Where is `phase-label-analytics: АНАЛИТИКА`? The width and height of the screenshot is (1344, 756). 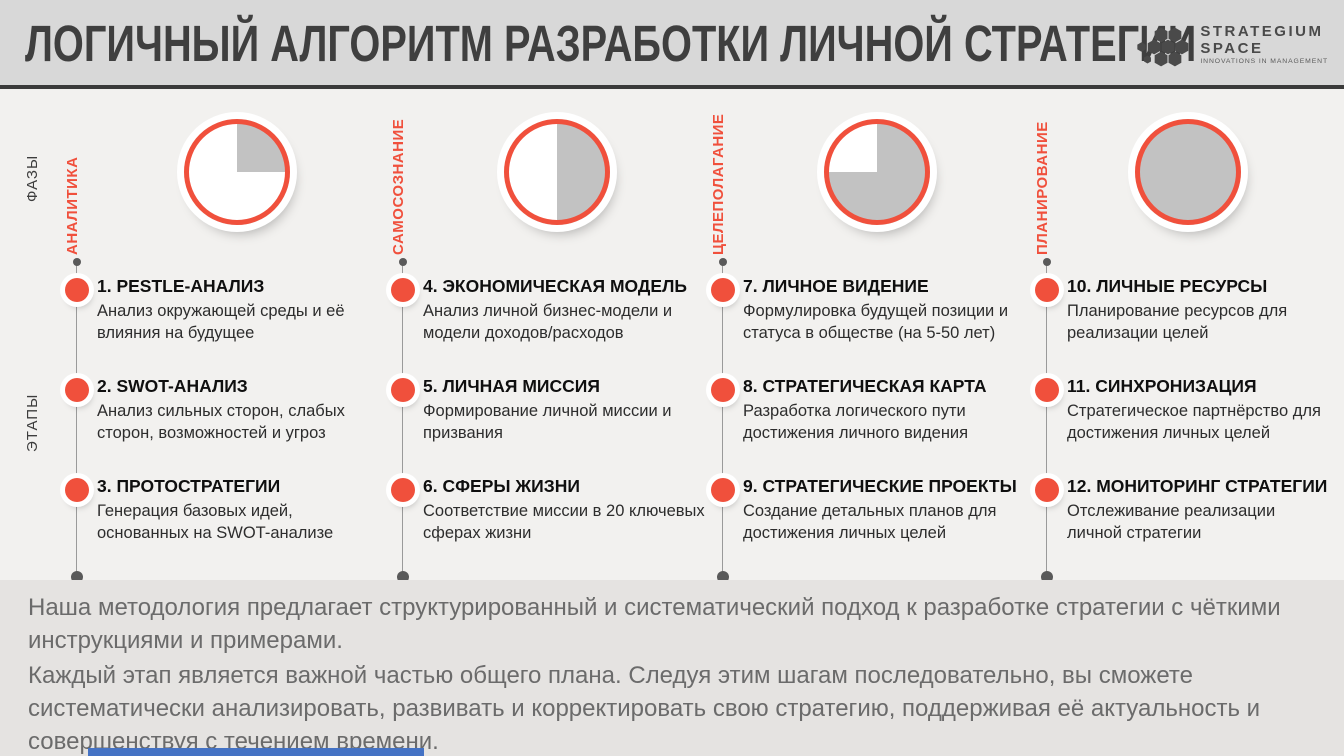
phase-label-analytics: АНАЛИТИКА is located at coordinates (72, 205).